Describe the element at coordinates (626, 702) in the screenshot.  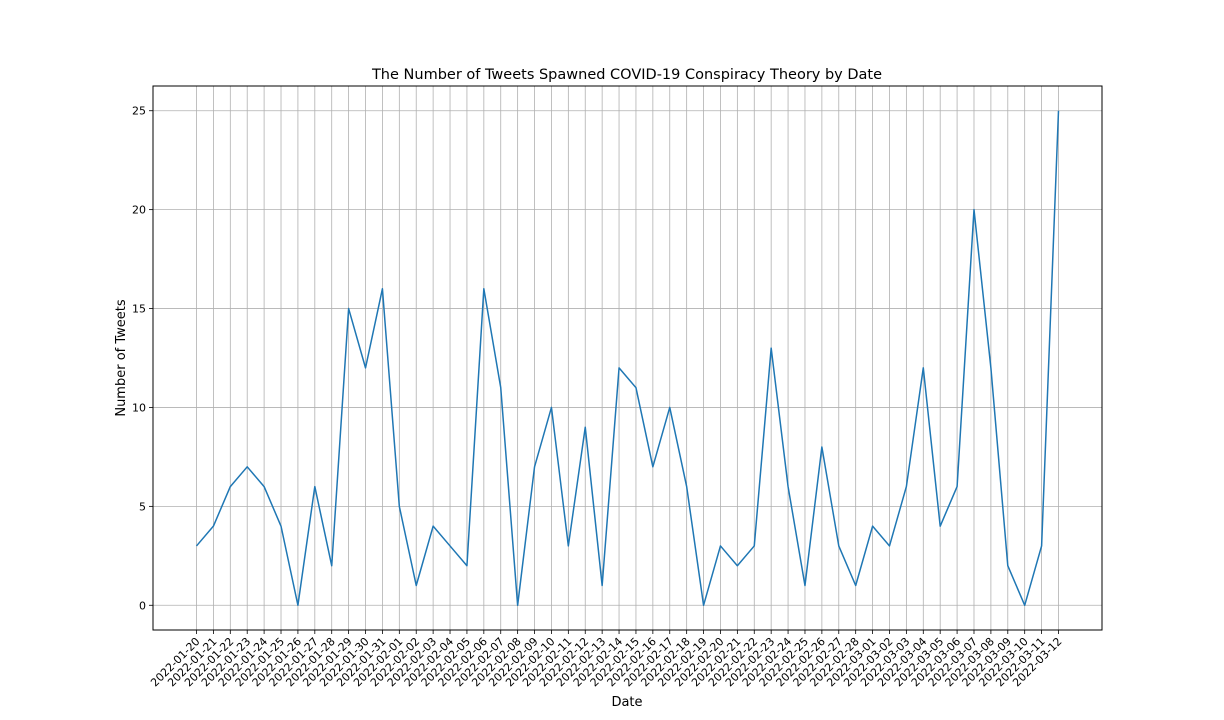
I see `x-axis-label: Date` at that location.